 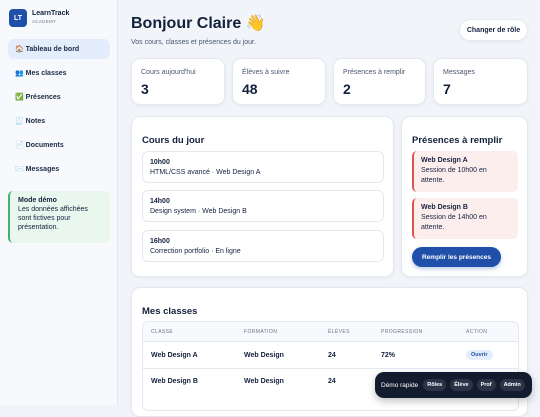 I want to click on course-time: 10h00, so click(x=160, y=162).